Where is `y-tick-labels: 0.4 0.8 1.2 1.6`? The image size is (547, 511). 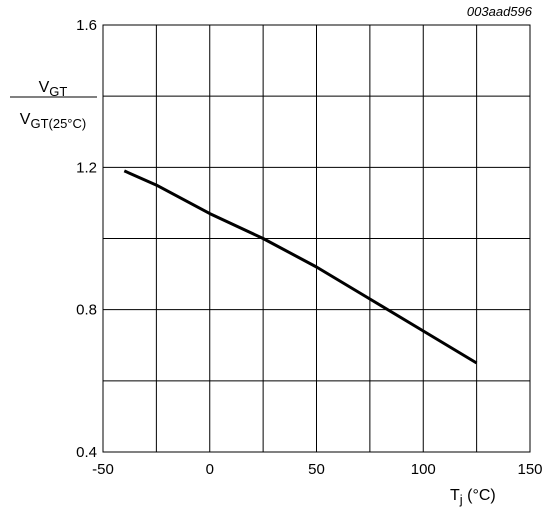
y-tick-labels: 0.4 0.8 1.2 1.6 is located at coordinates (86, 239).